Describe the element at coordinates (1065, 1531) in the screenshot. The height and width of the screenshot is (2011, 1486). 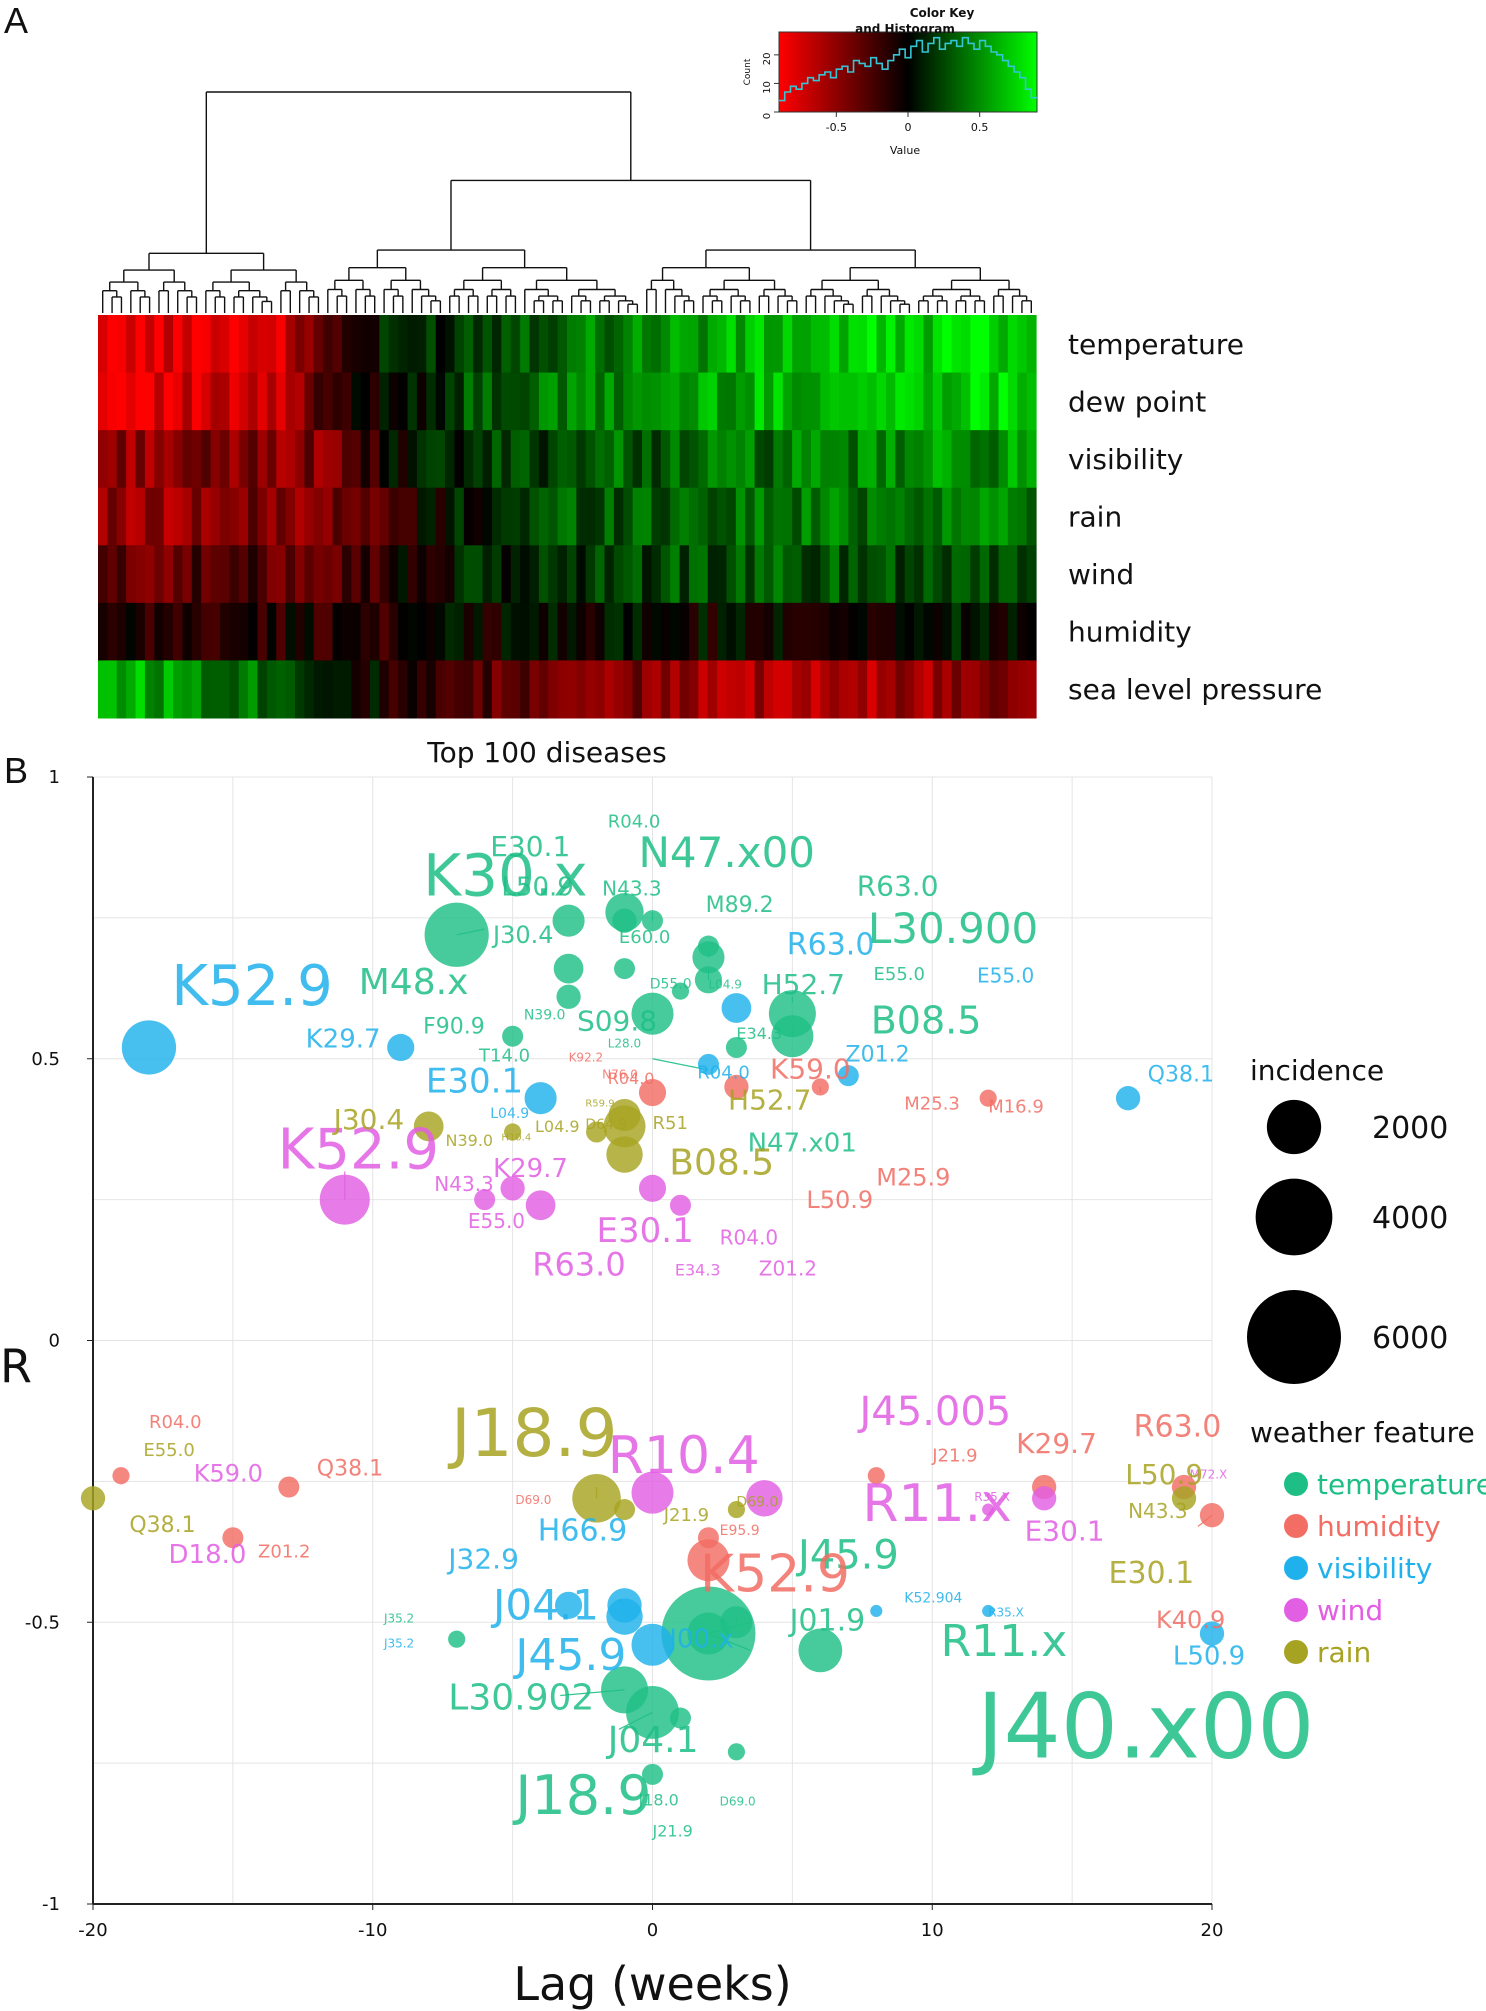
I see `wind-point-label: E30.1` at that location.